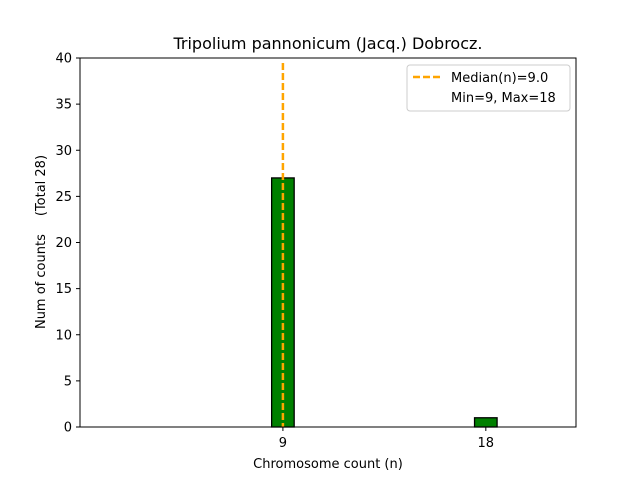 This screenshot has width=640, height=480. What do you see at coordinates (68, 381) in the screenshot?
I see `y-tick-label: 5` at bounding box center [68, 381].